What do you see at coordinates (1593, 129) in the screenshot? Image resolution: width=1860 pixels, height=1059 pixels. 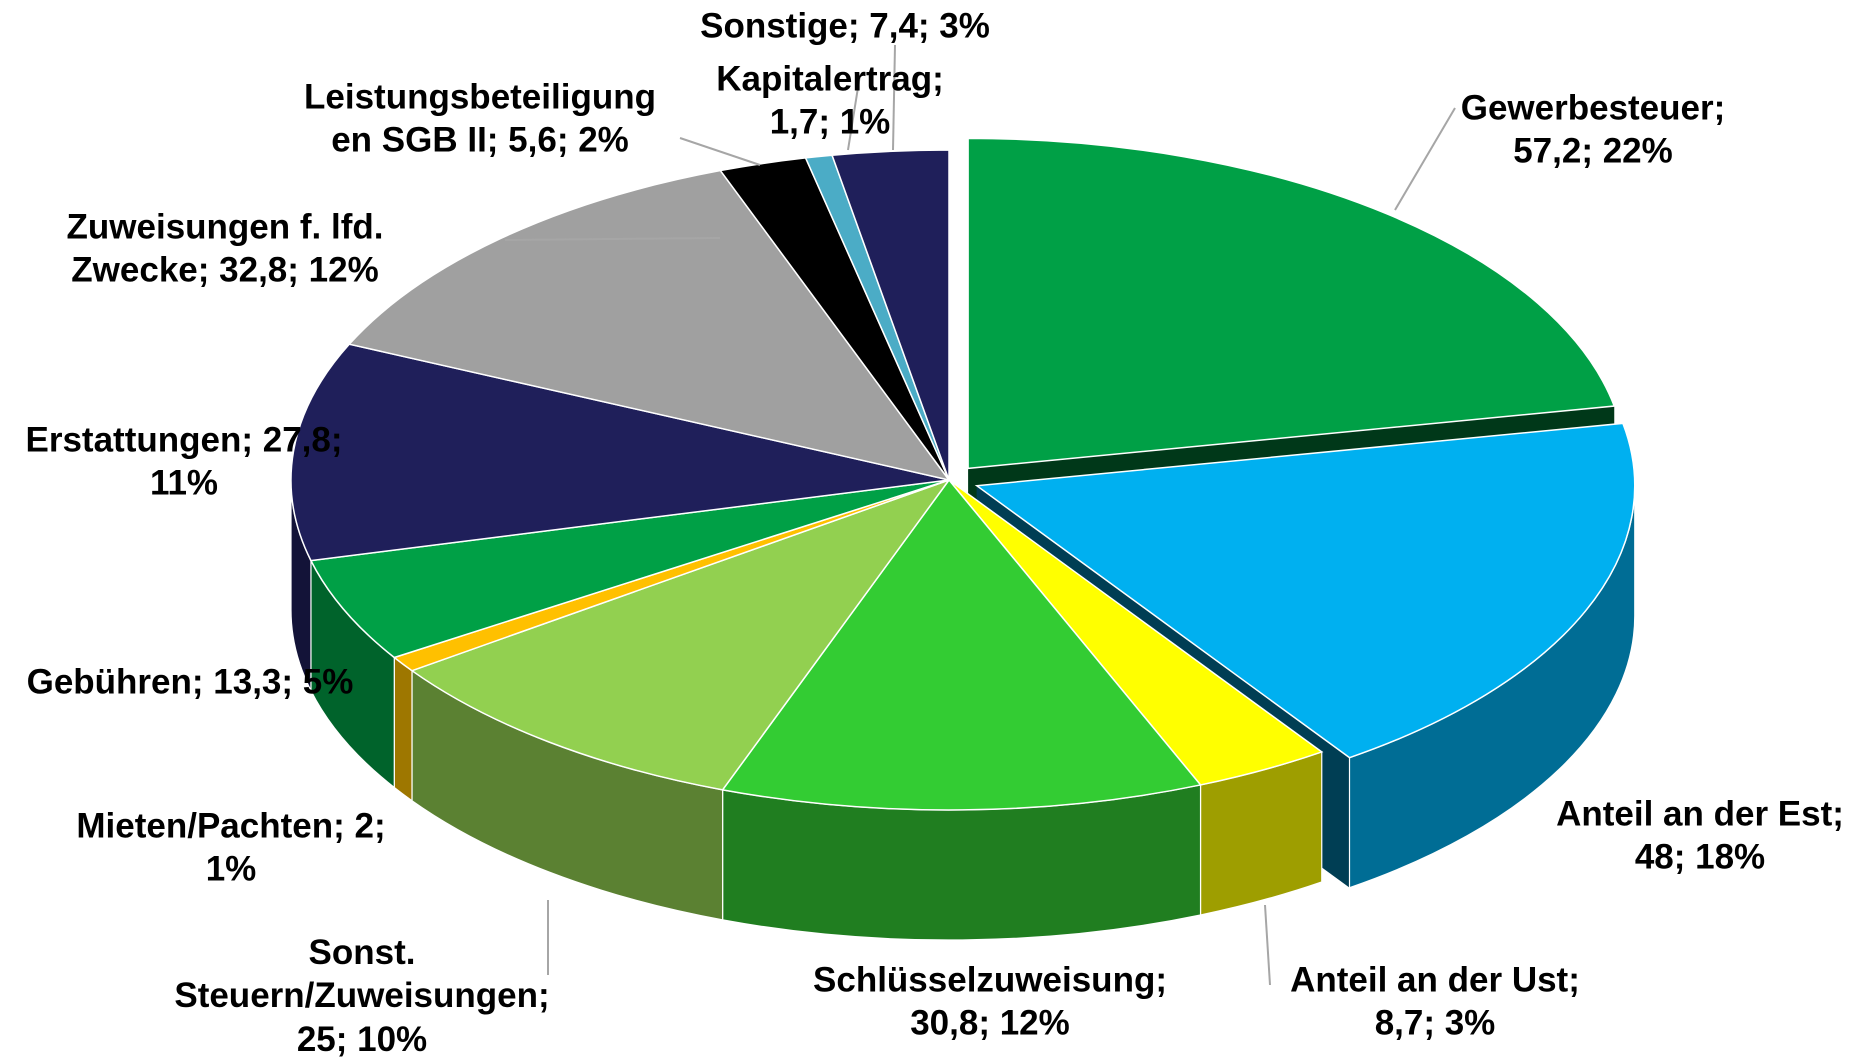 I see `data-label: Gewerbesteuer; 57,2; 22%` at bounding box center [1593, 129].